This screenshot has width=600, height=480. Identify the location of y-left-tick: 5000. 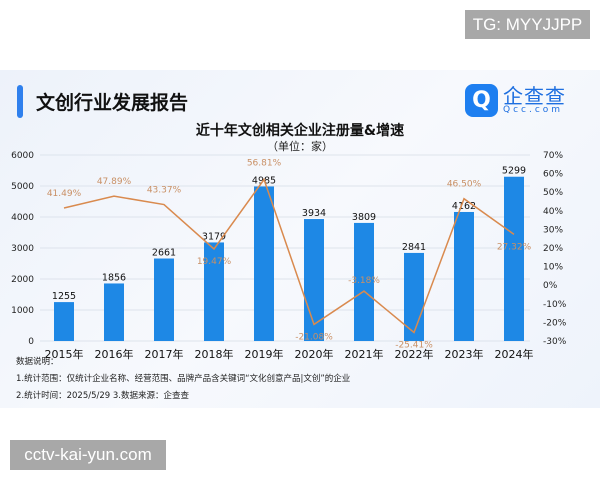
(22, 187).